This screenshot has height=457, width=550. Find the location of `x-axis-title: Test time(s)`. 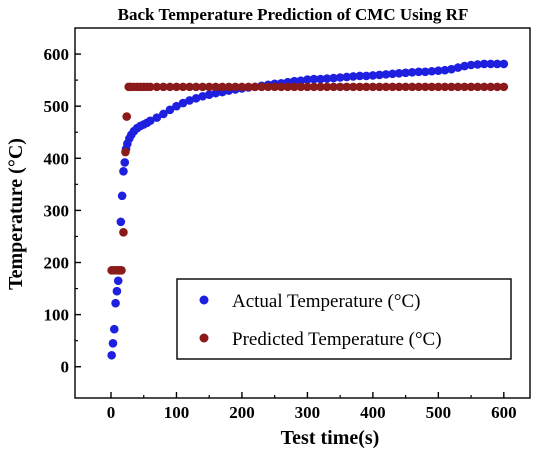

x-axis-title: Test time(s) is located at coordinates (330, 438).